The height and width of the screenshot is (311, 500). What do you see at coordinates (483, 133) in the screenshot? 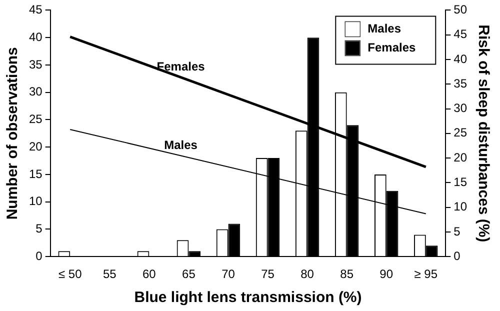
I see `y2-axis-title: Risk of sleep disturbances (%)` at bounding box center [483, 133].